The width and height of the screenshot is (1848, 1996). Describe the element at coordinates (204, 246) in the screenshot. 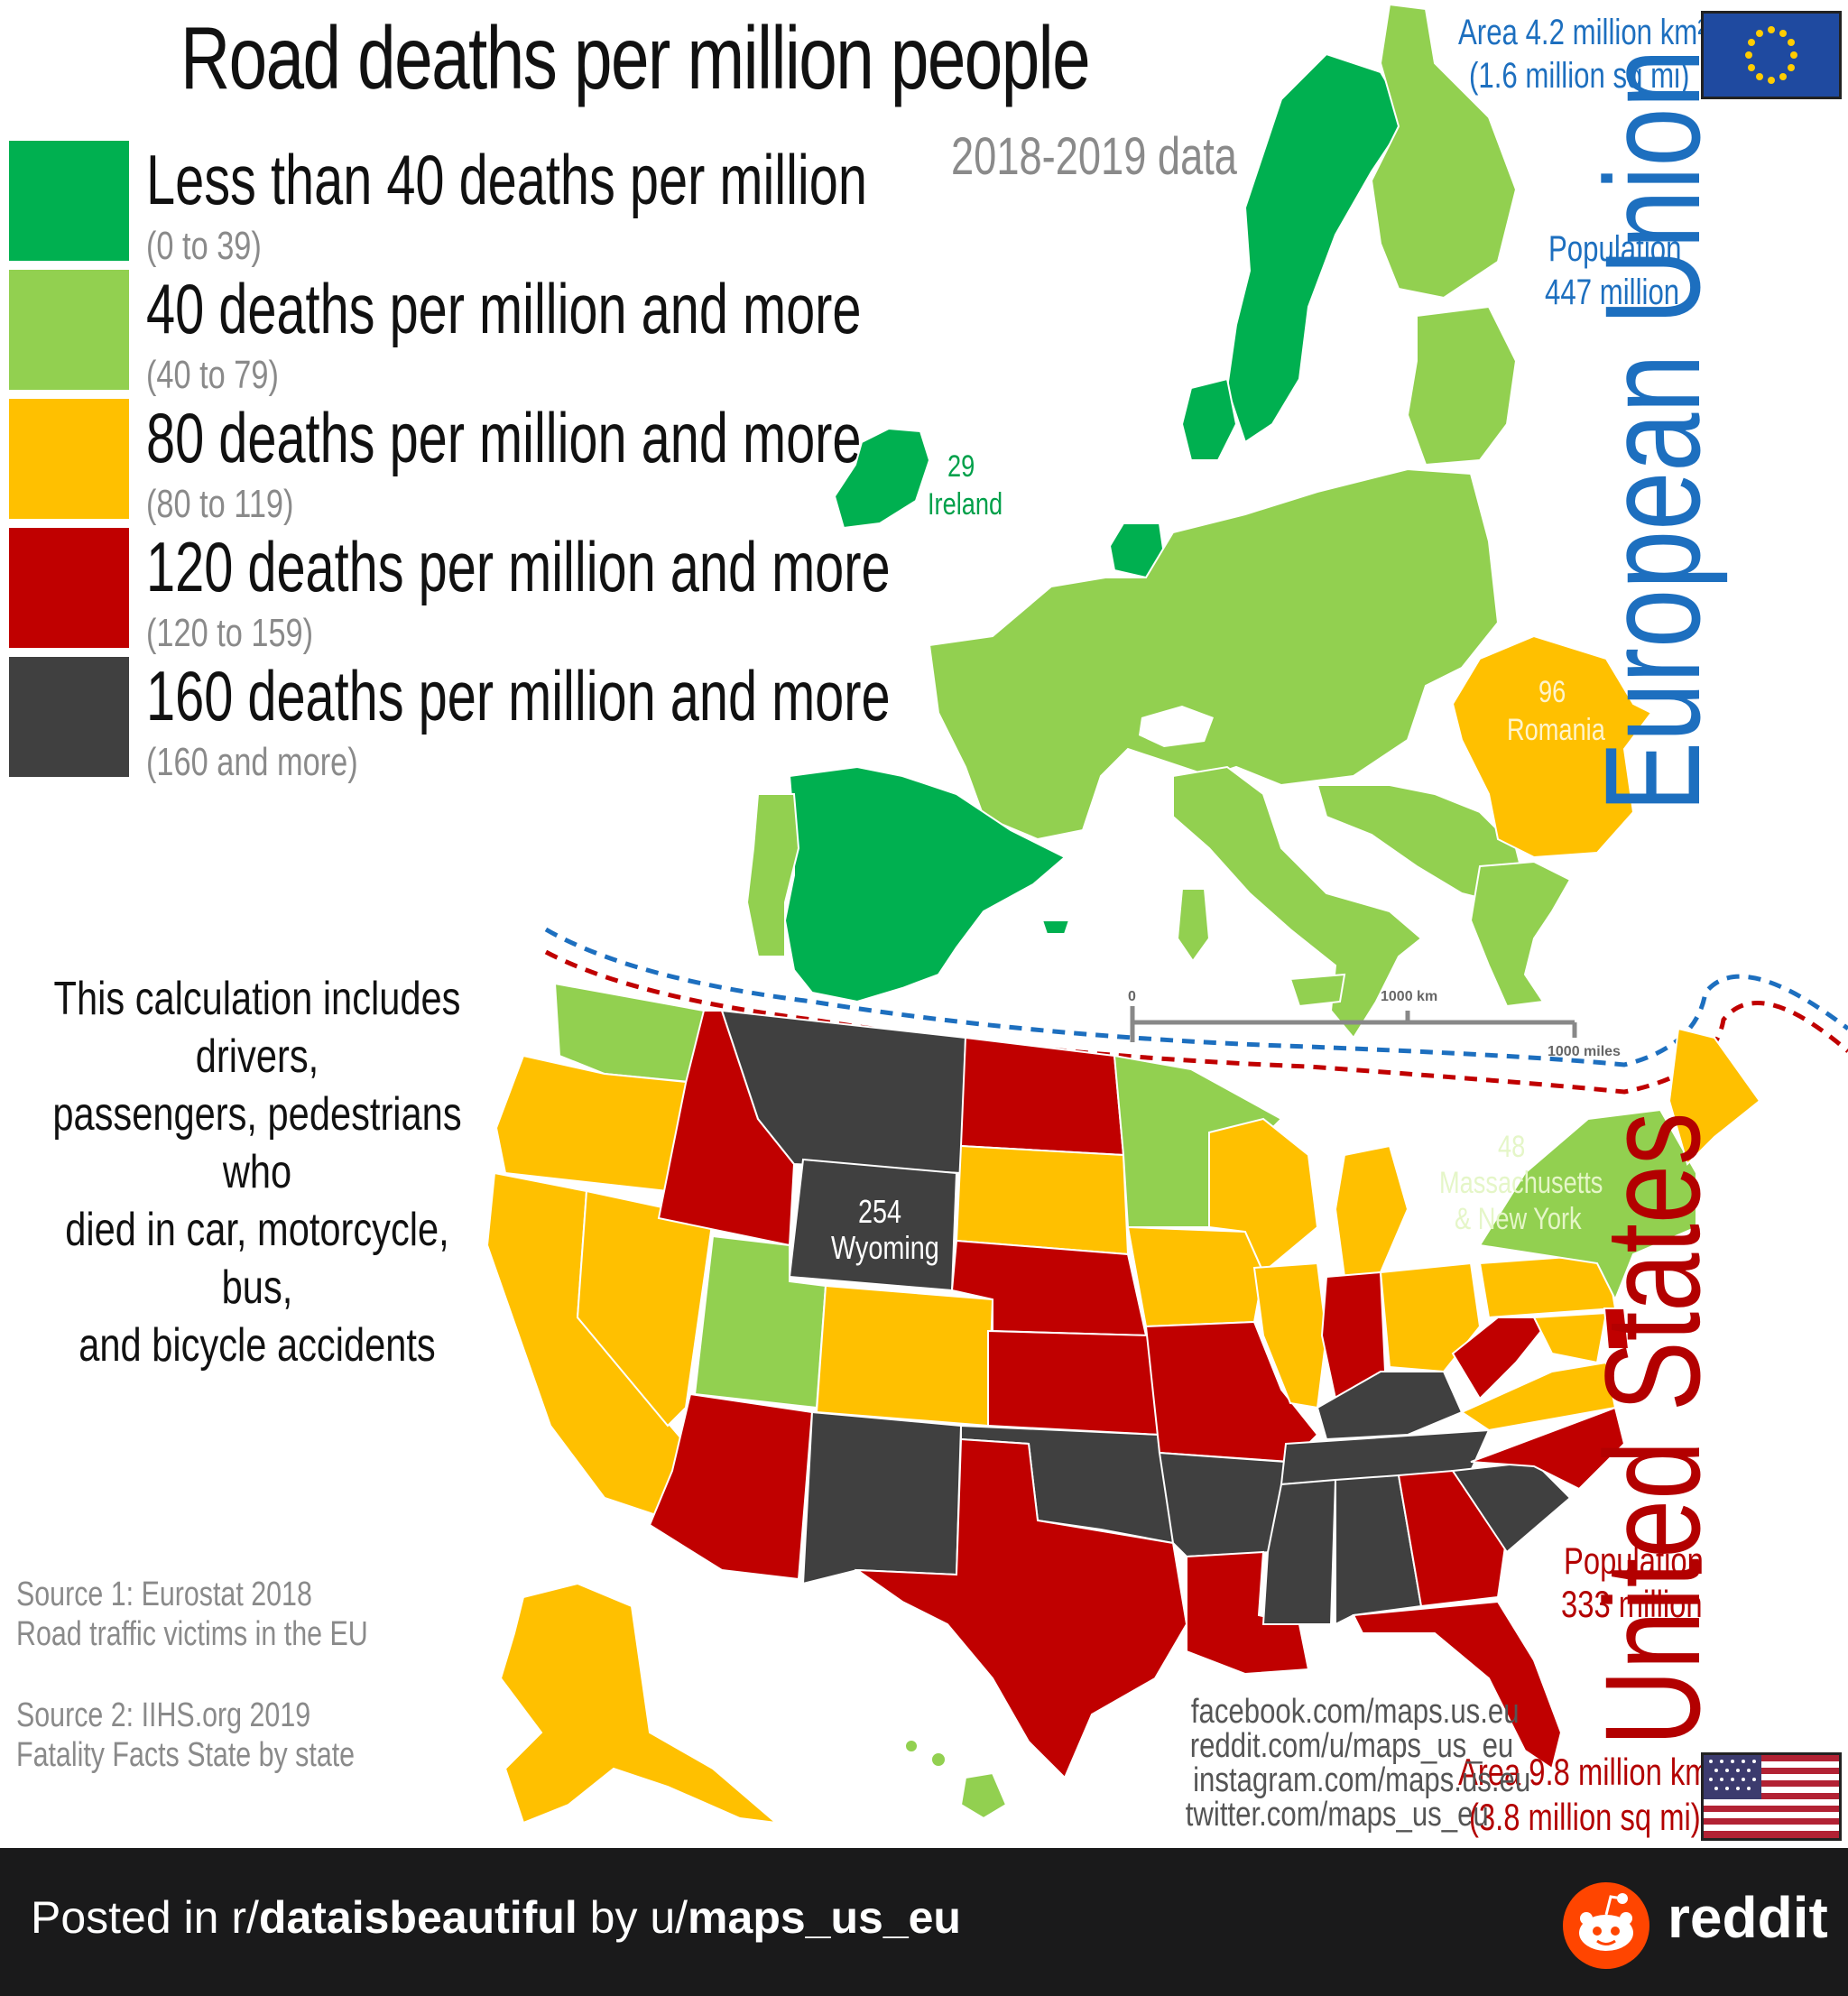

I see `legend-range: (0 to 39)` at that location.